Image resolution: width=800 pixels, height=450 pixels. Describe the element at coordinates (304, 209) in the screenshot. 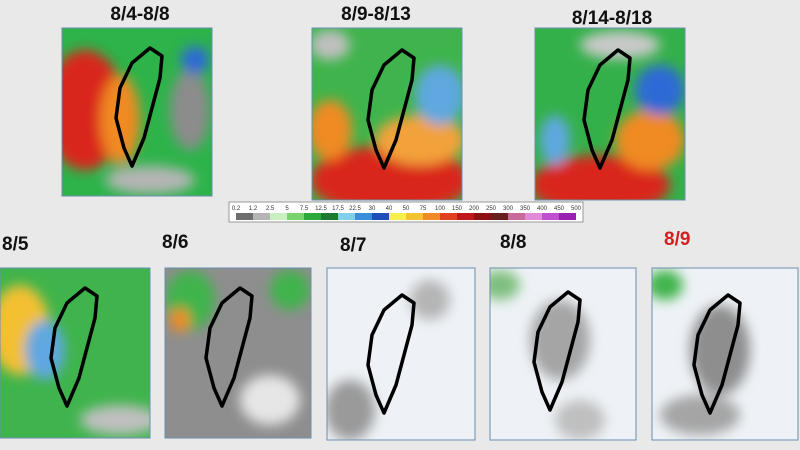

I see `colorbar-label: 7.5` at that location.